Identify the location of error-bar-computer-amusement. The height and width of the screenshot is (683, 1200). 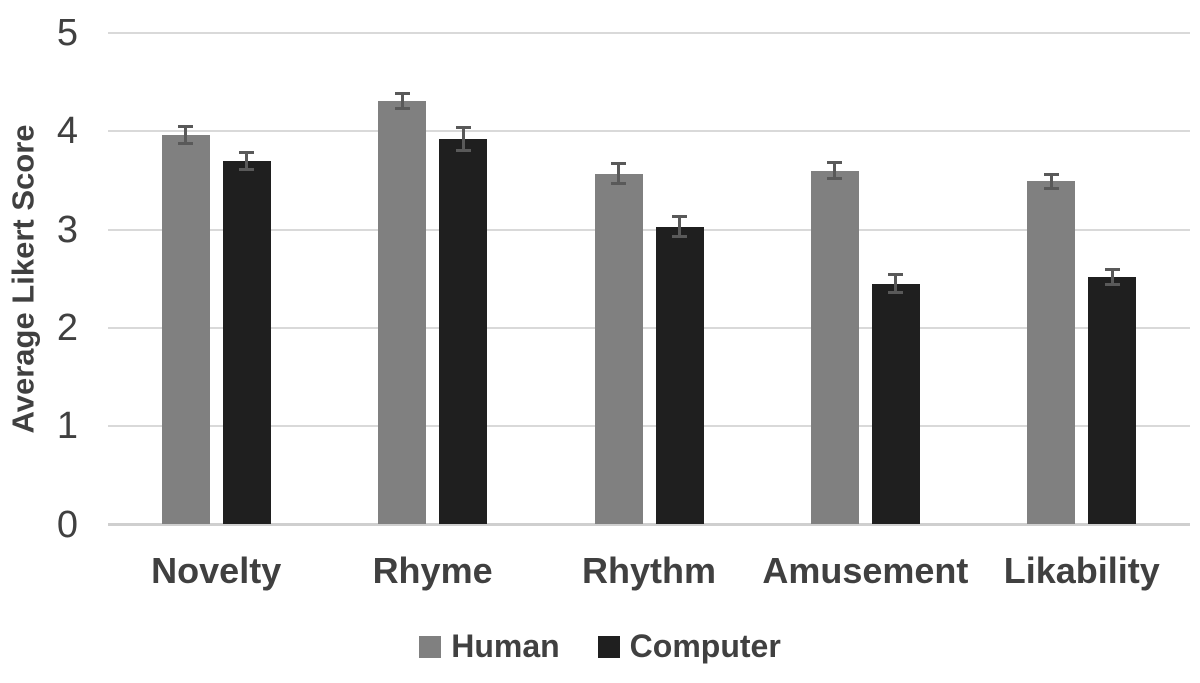
(896, 283).